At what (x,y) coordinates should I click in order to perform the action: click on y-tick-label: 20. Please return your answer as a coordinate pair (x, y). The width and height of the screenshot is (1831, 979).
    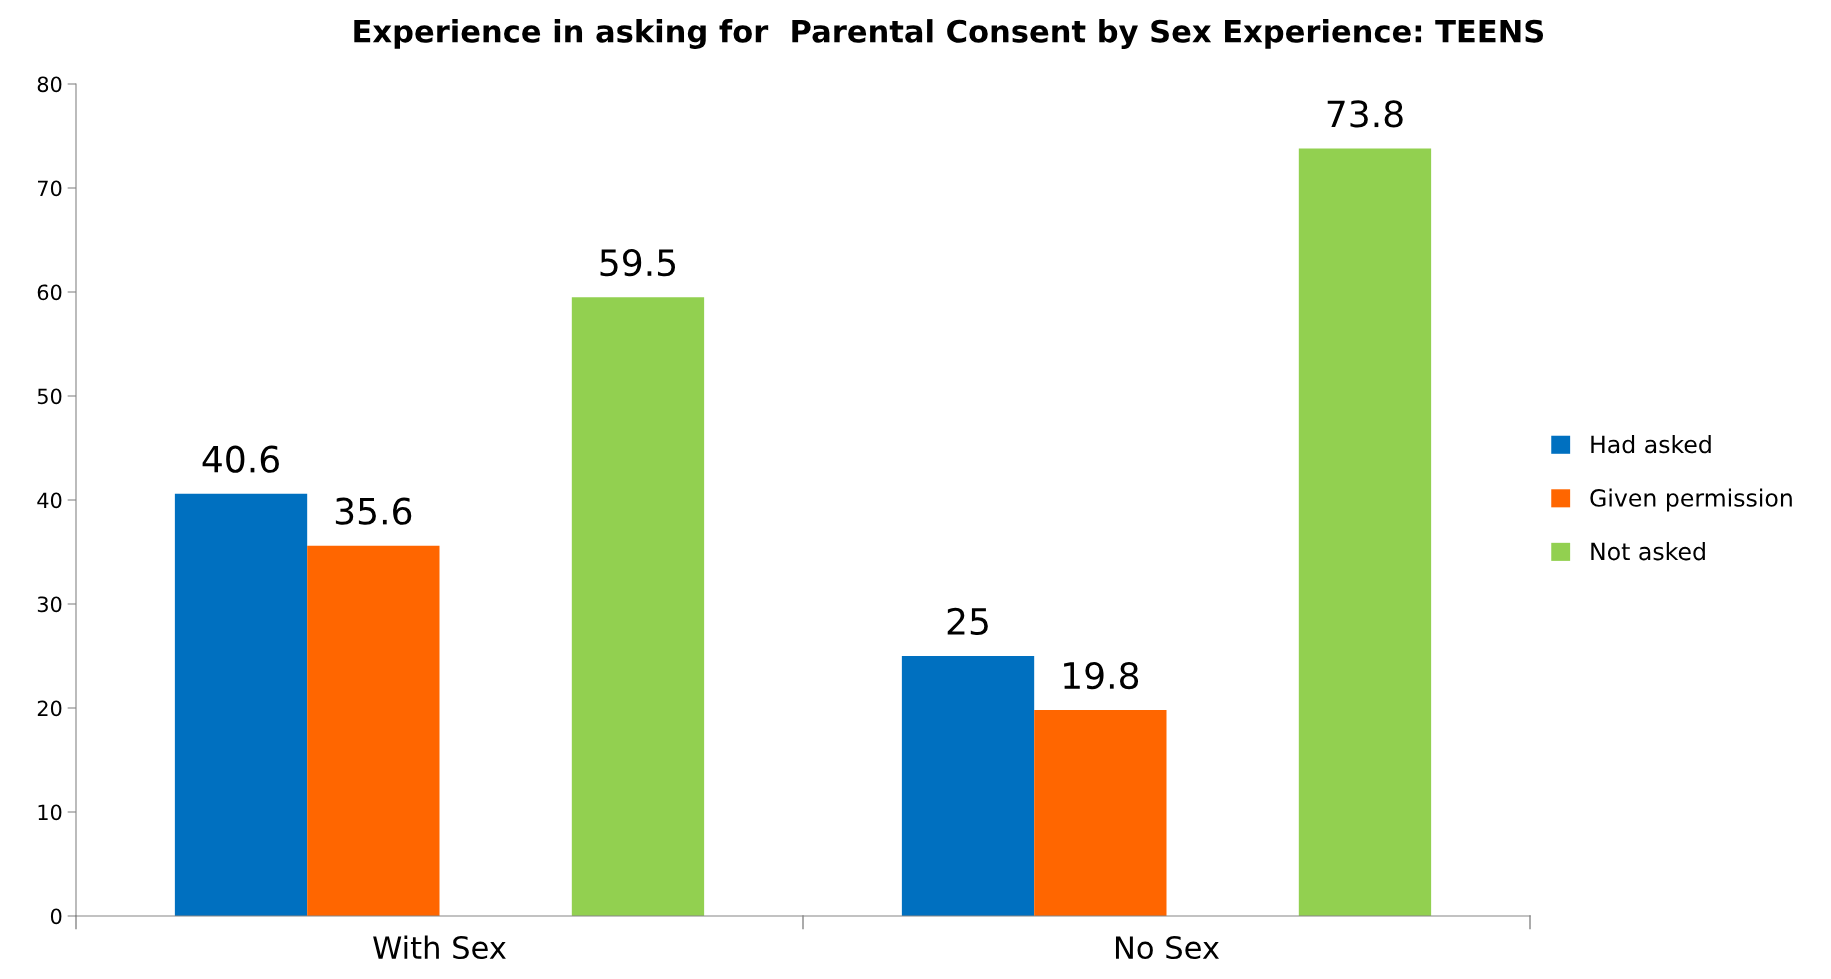
    Looking at the image, I should click on (49, 708).